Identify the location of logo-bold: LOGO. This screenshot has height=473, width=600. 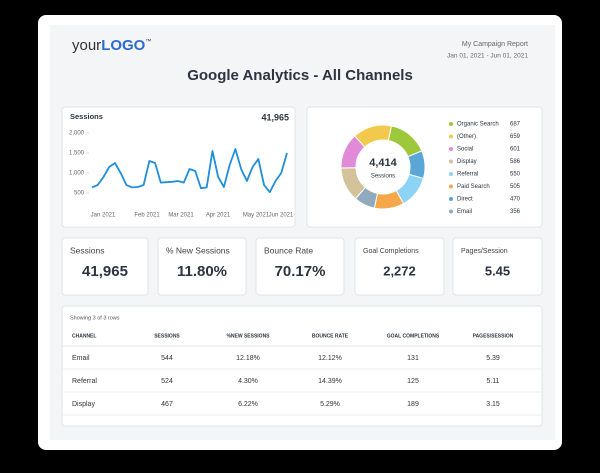
(123, 45).